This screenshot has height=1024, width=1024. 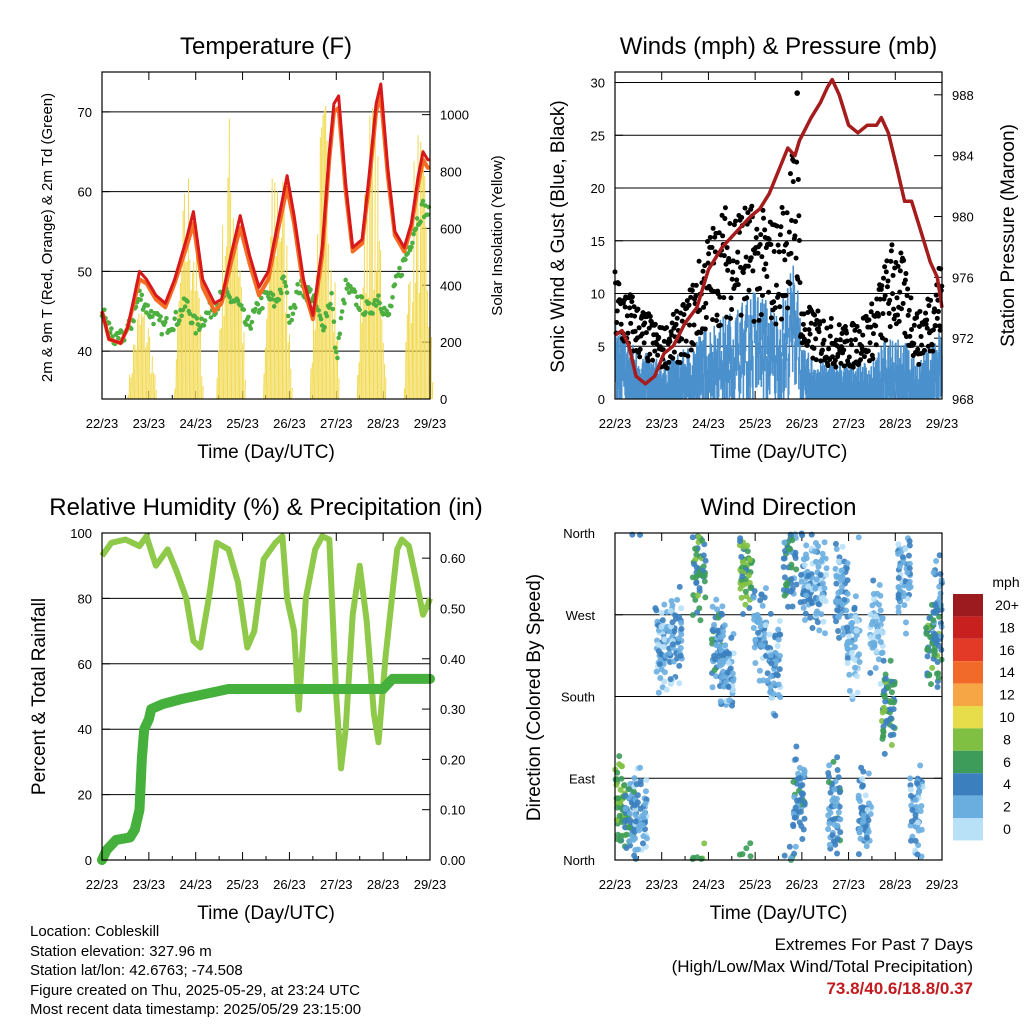 I want to click on plot-border, so click(x=266, y=235).